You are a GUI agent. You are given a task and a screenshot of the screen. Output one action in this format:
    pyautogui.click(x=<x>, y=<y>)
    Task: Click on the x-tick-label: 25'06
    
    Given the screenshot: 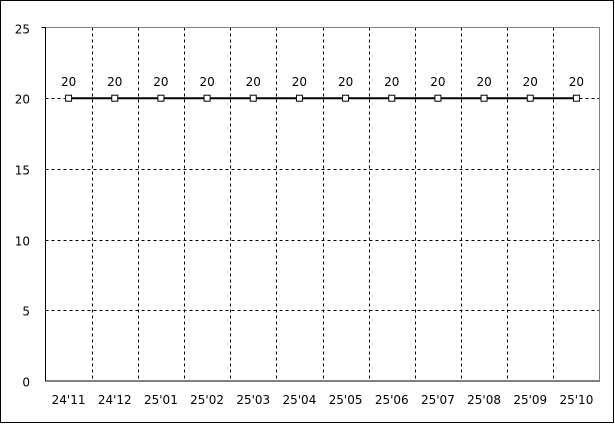 What is the action you would take?
    pyautogui.click(x=392, y=400)
    